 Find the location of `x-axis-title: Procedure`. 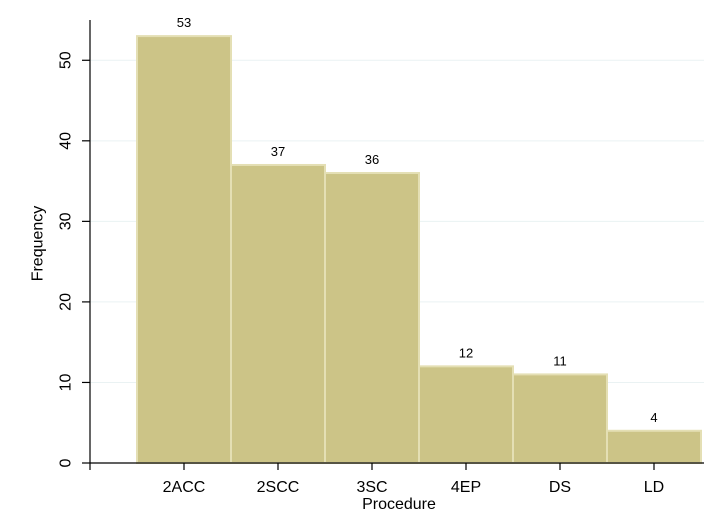

x-axis-title: Procedure is located at coordinates (399, 504).